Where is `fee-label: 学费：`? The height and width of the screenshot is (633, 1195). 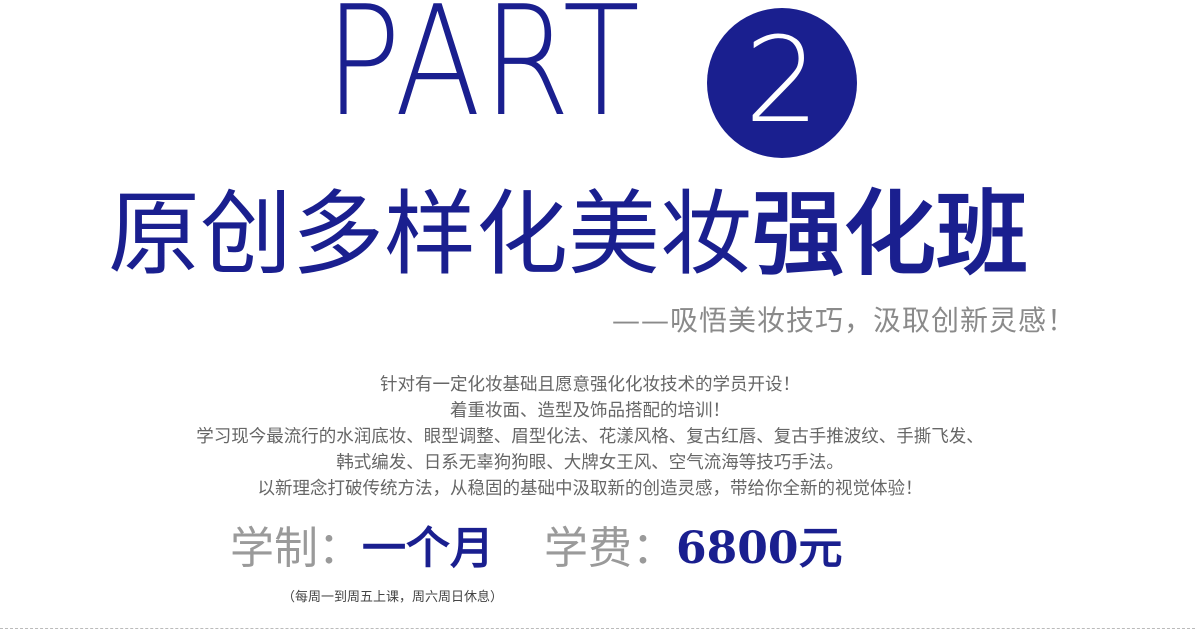 fee-label: 学费： is located at coordinates (610, 548).